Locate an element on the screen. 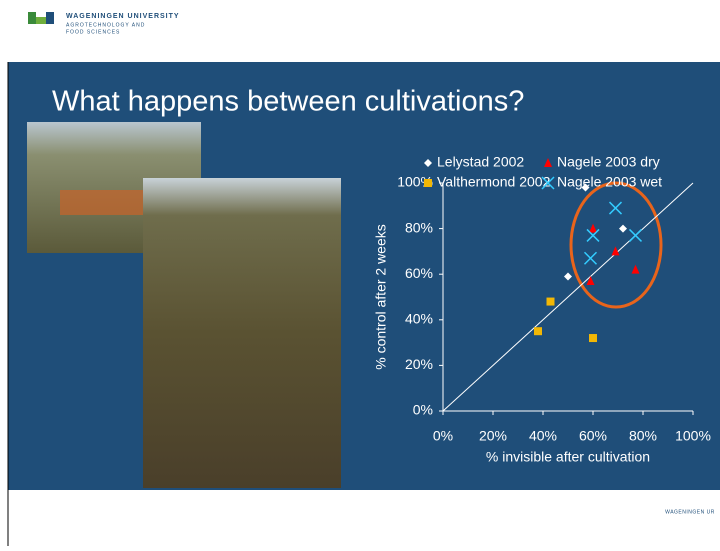 Image resolution: width=720 pixels, height=551 pixels. x-tick-label: 100% is located at coordinates (693, 436).